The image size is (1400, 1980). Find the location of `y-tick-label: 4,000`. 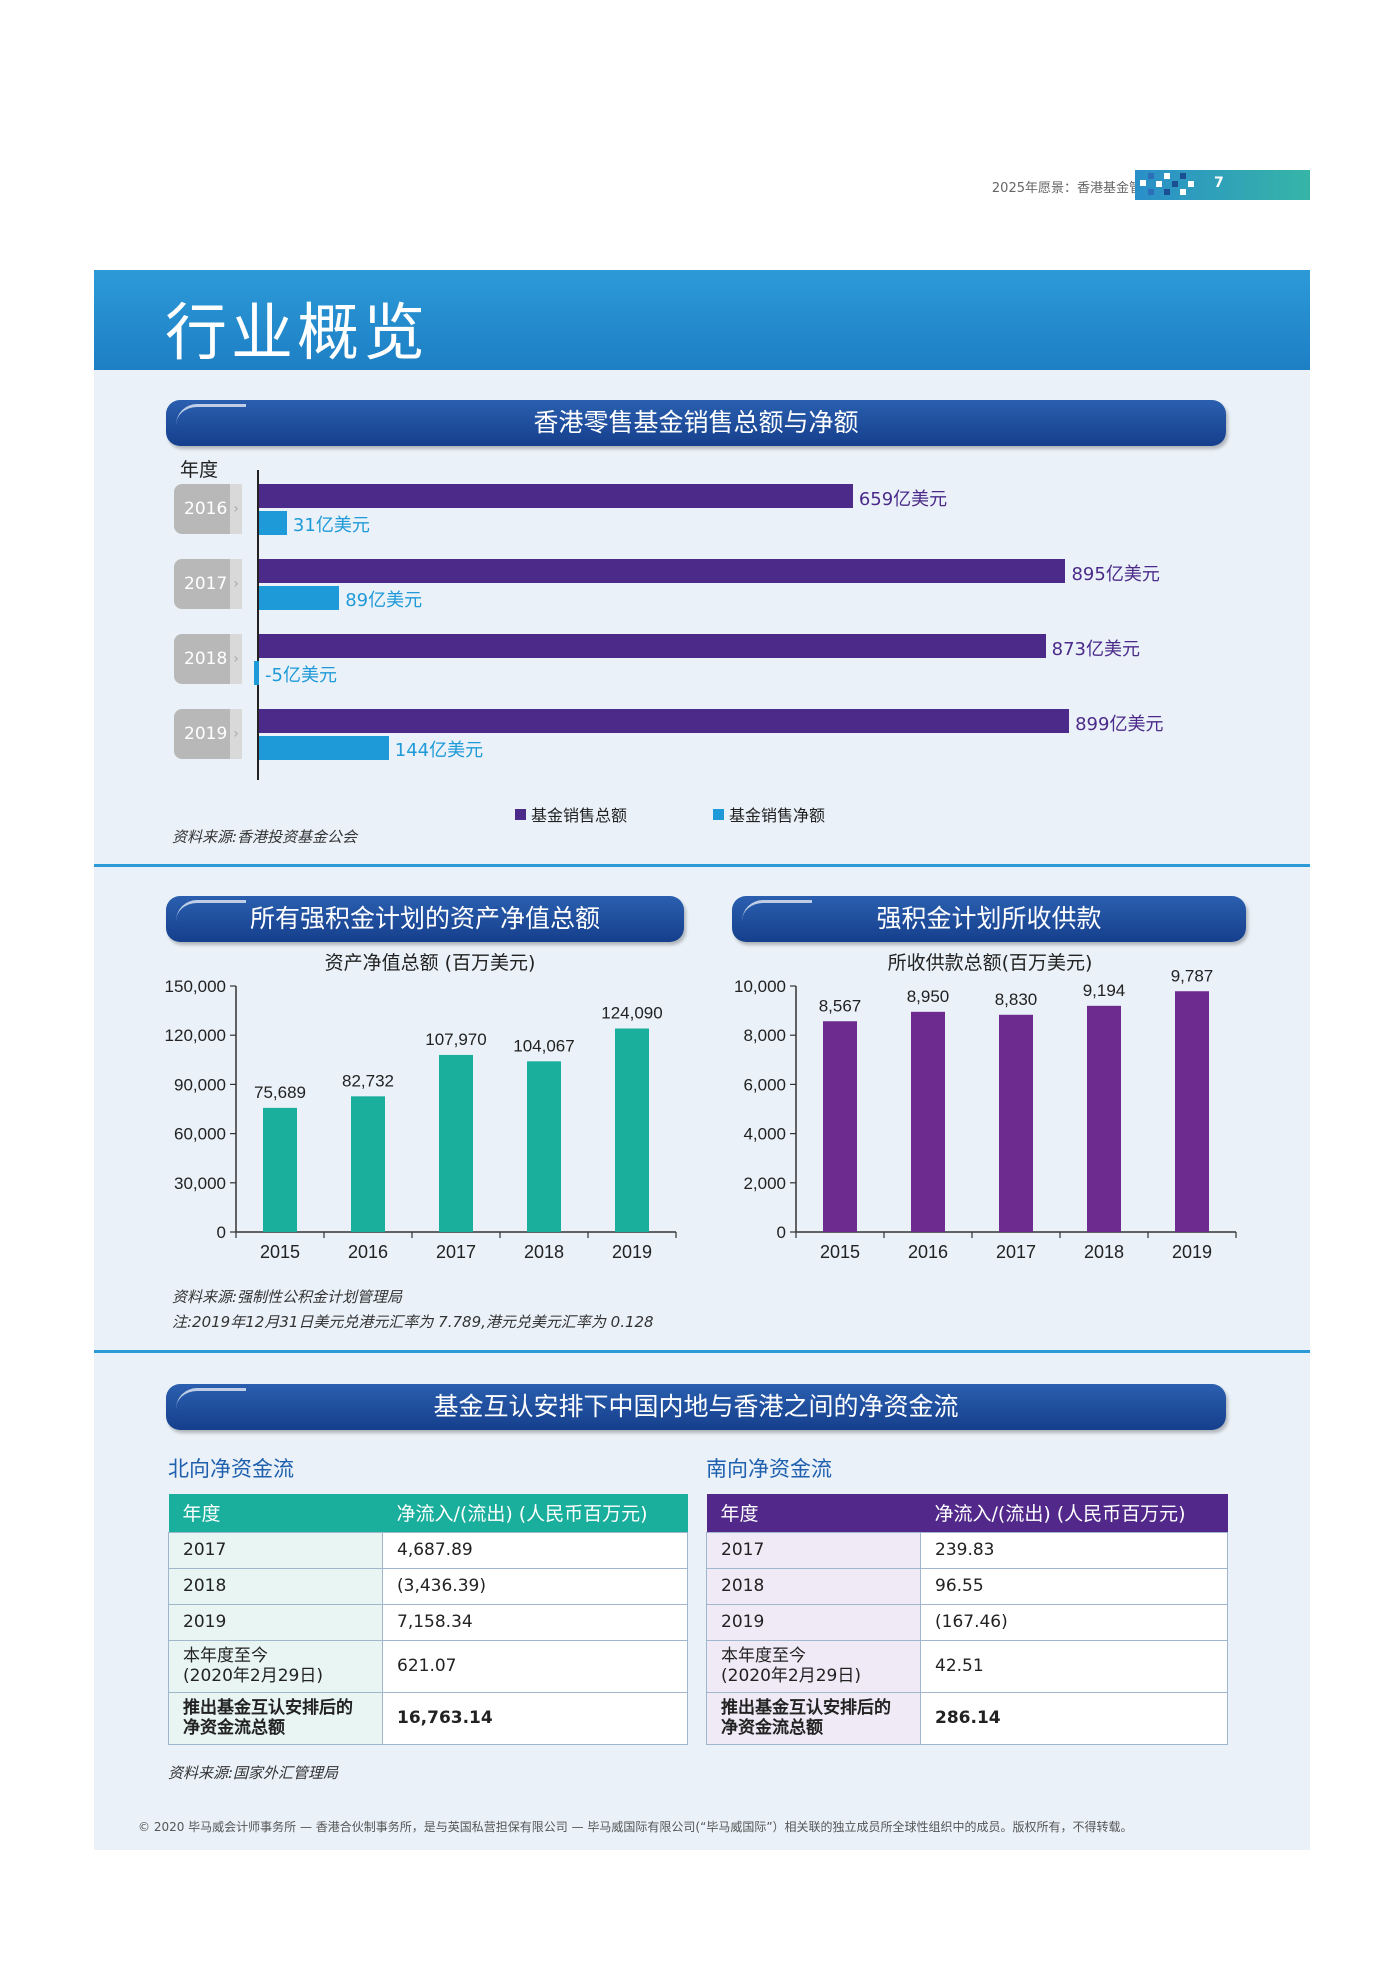

y-tick-label: 4,000 is located at coordinates (764, 1134).